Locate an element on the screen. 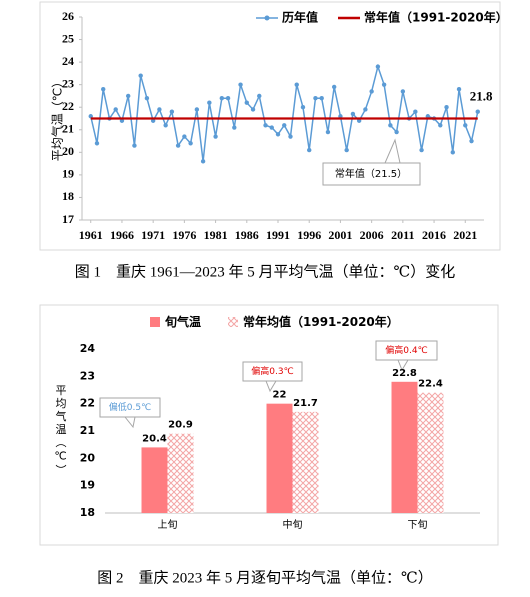 The width and height of the screenshot is (530, 597). x-tick-label: 2011 is located at coordinates (402, 235).